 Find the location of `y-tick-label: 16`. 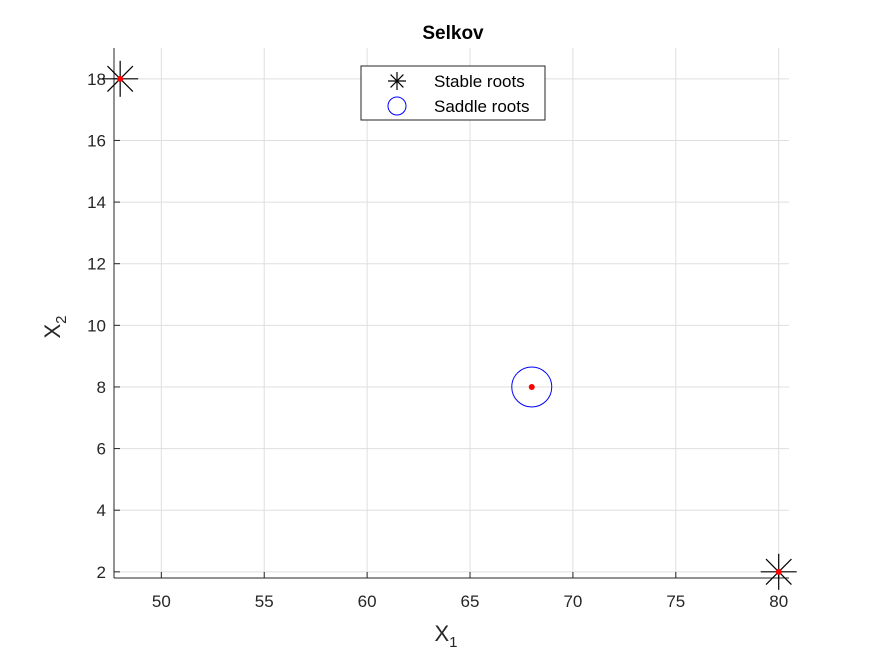

y-tick-label: 16 is located at coordinates (96, 140).